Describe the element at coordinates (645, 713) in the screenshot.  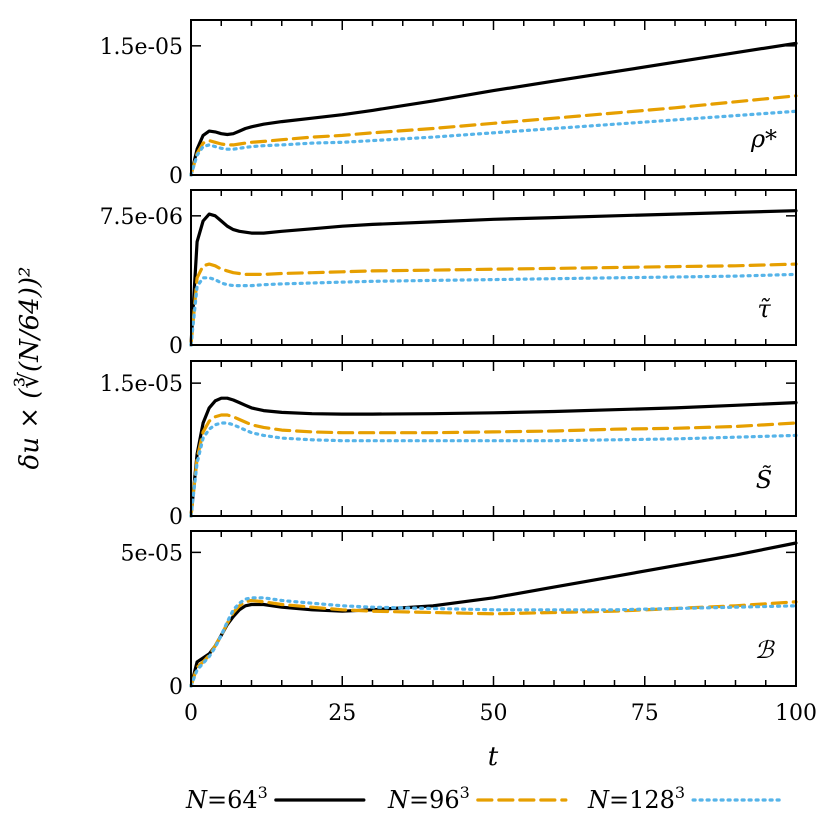
I see `x-tick-label: 75` at that location.